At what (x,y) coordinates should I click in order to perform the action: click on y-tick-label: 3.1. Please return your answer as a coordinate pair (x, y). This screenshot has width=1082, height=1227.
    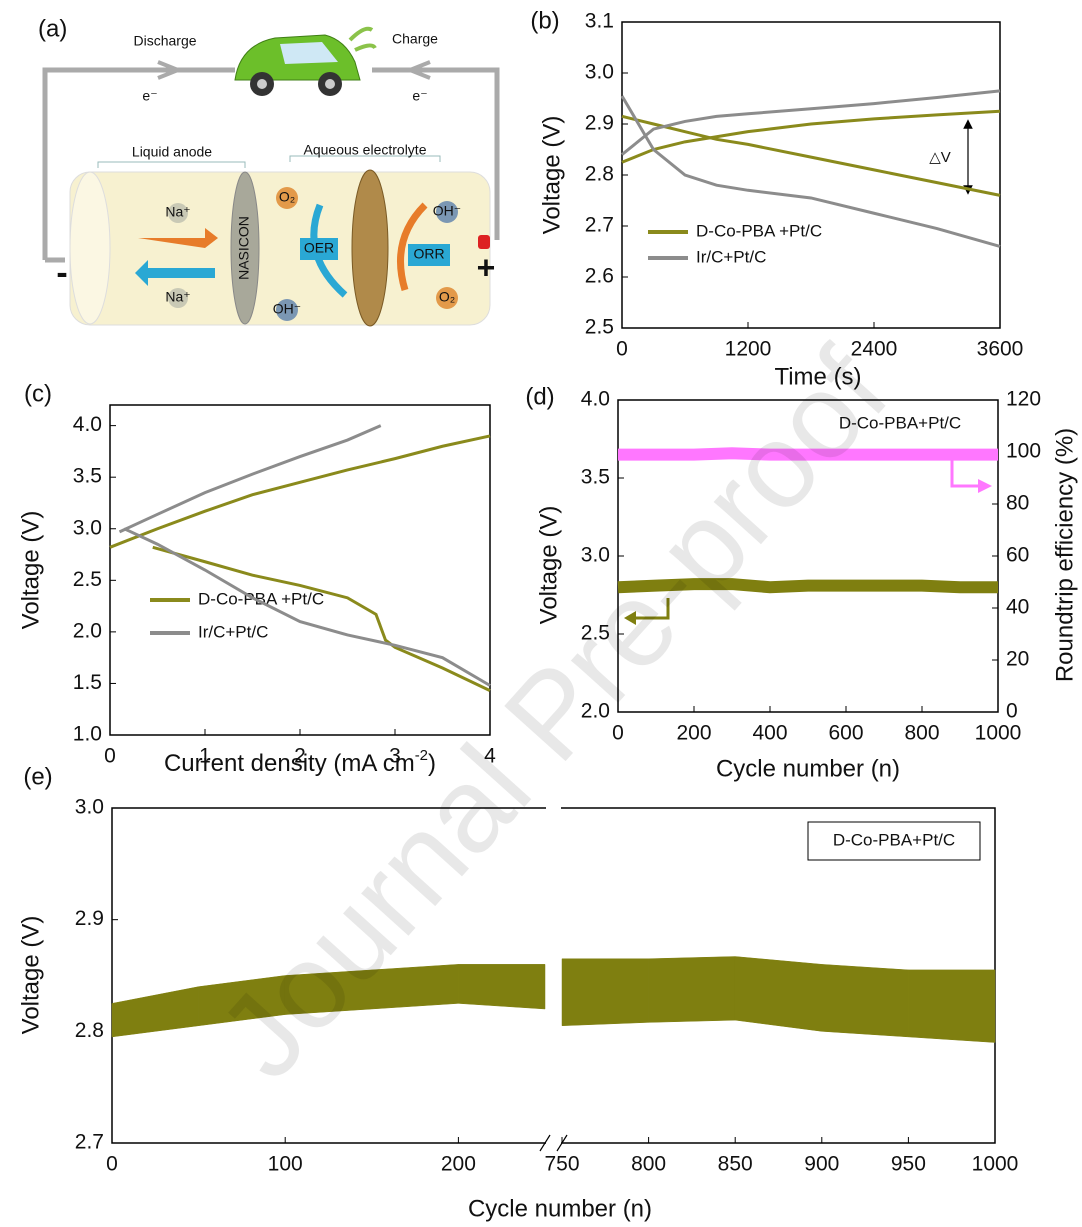
    Looking at the image, I should click on (599, 21).